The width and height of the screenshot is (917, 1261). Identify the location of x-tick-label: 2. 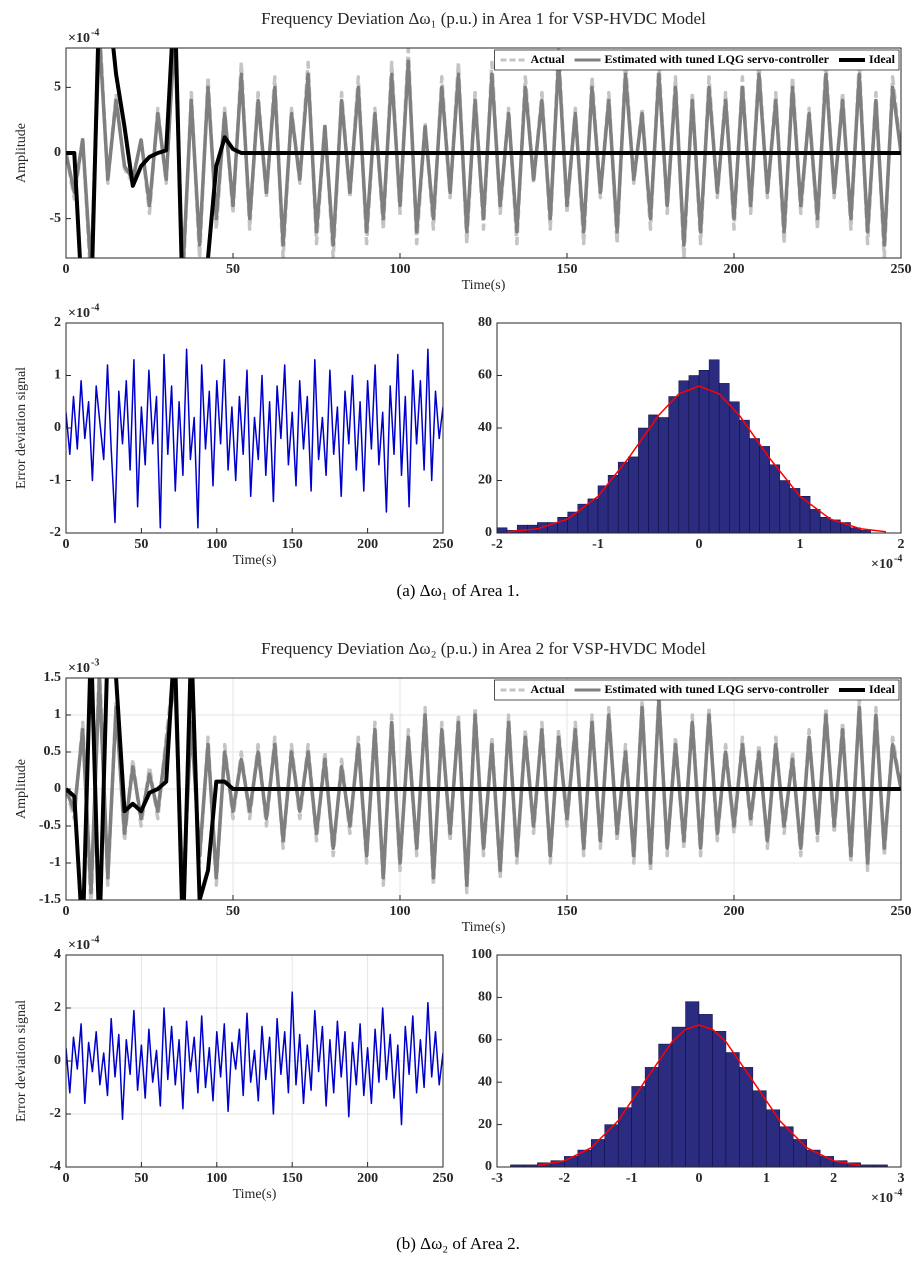
(833, 1178).